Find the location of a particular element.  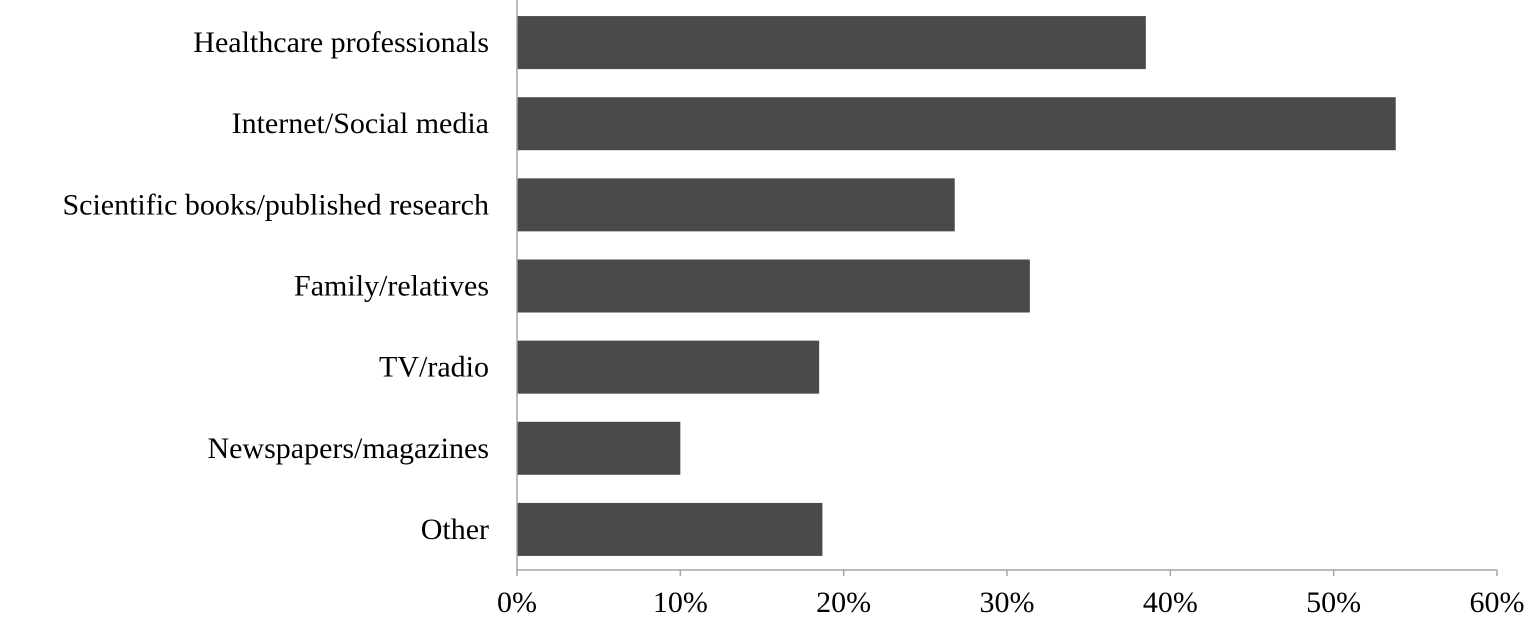

x-tick-label: 30% is located at coordinates (1007, 602).